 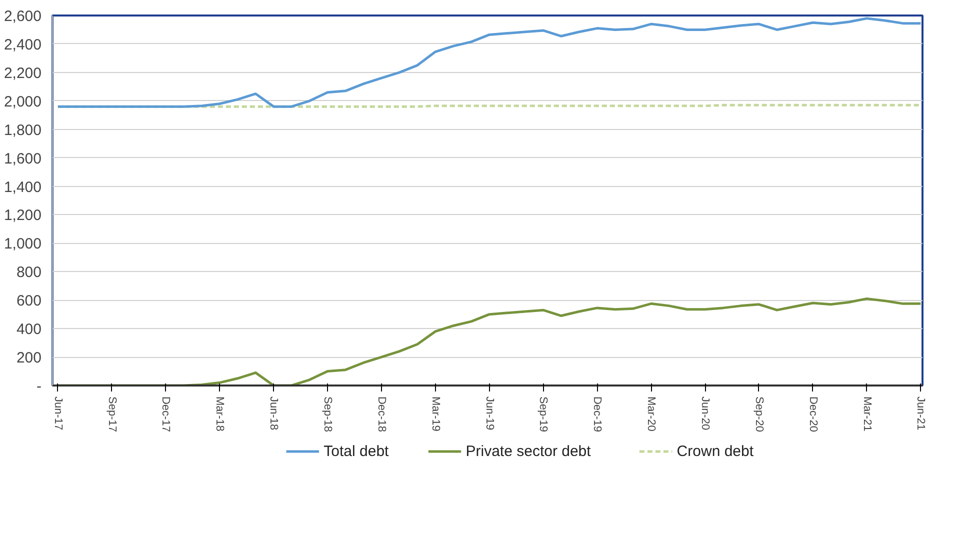 I want to click on x-tick-label: Jun-19, so click(x=489, y=413).